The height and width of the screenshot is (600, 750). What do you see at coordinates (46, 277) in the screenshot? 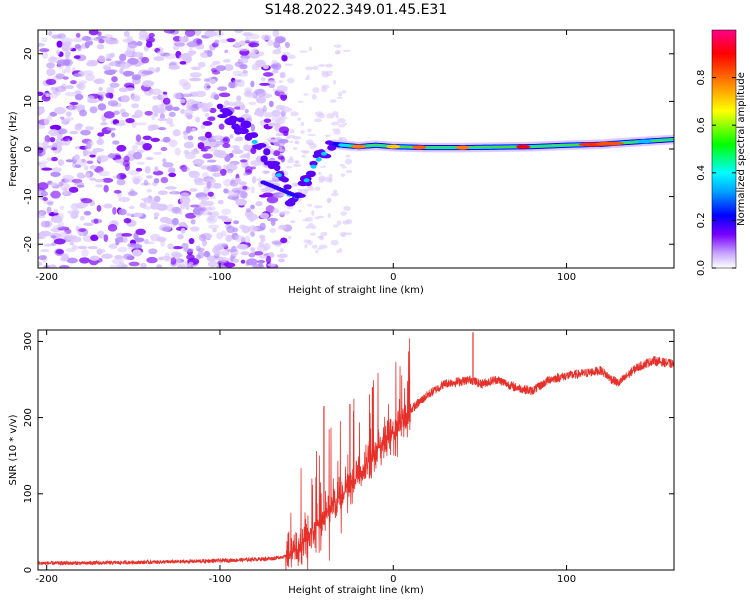
I see `spectrogram-xtick-label: -200` at bounding box center [46, 277].